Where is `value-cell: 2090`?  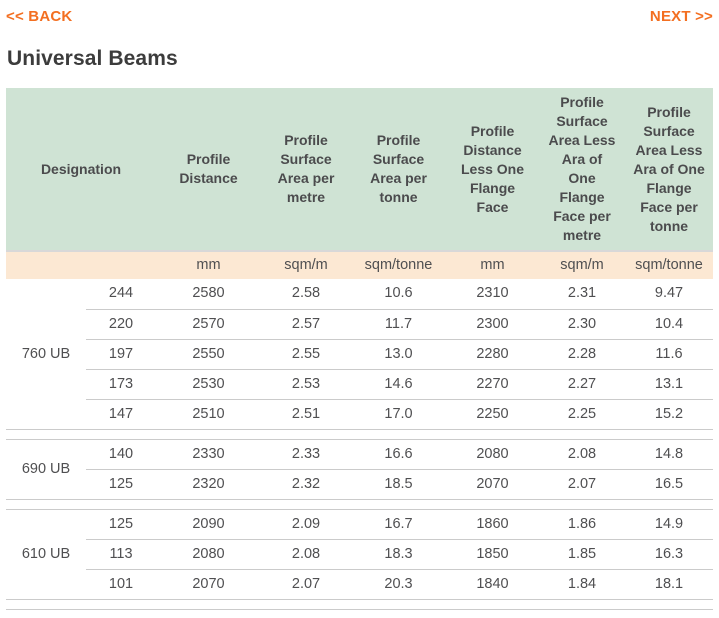
value-cell: 2090 is located at coordinates (208, 524).